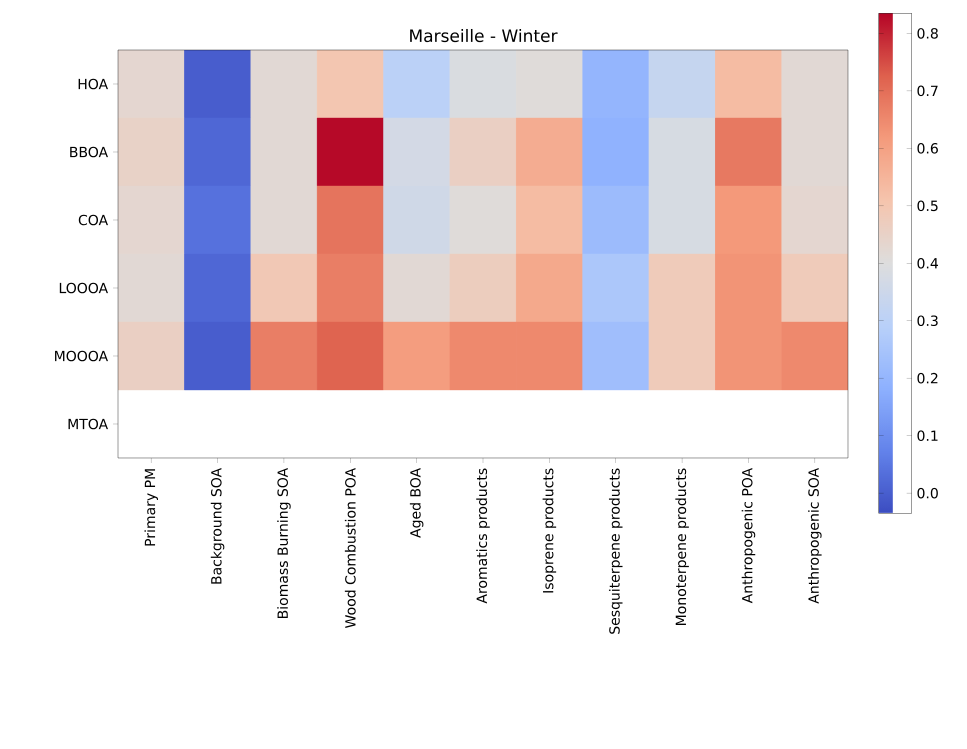 The width and height of the screenshot is (967, 749). I want to click on x-tick-label: Monoterpene products, so click(682, 546).